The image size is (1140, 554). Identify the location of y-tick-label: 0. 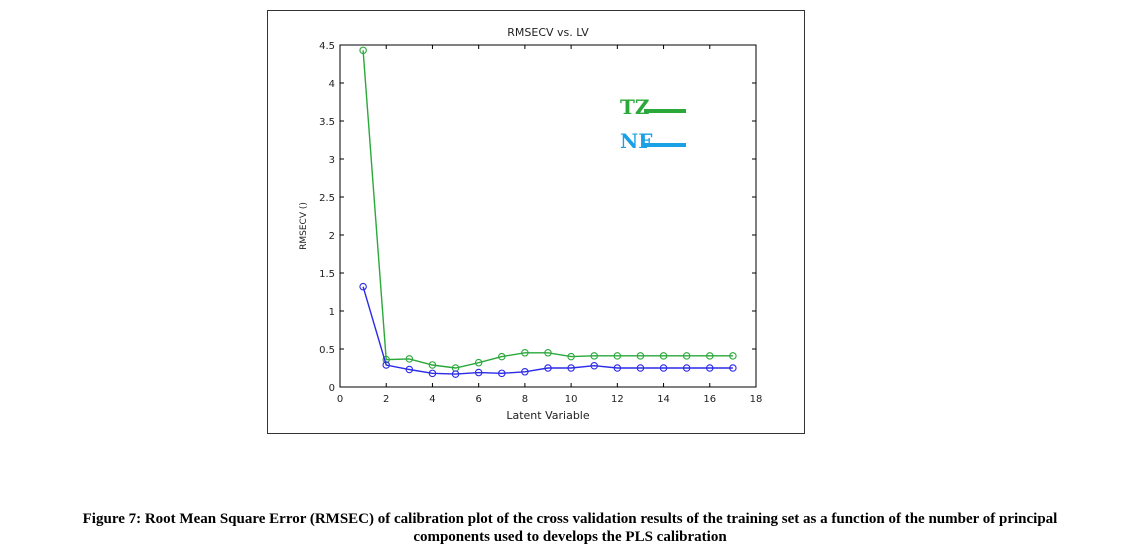
(332, 388).